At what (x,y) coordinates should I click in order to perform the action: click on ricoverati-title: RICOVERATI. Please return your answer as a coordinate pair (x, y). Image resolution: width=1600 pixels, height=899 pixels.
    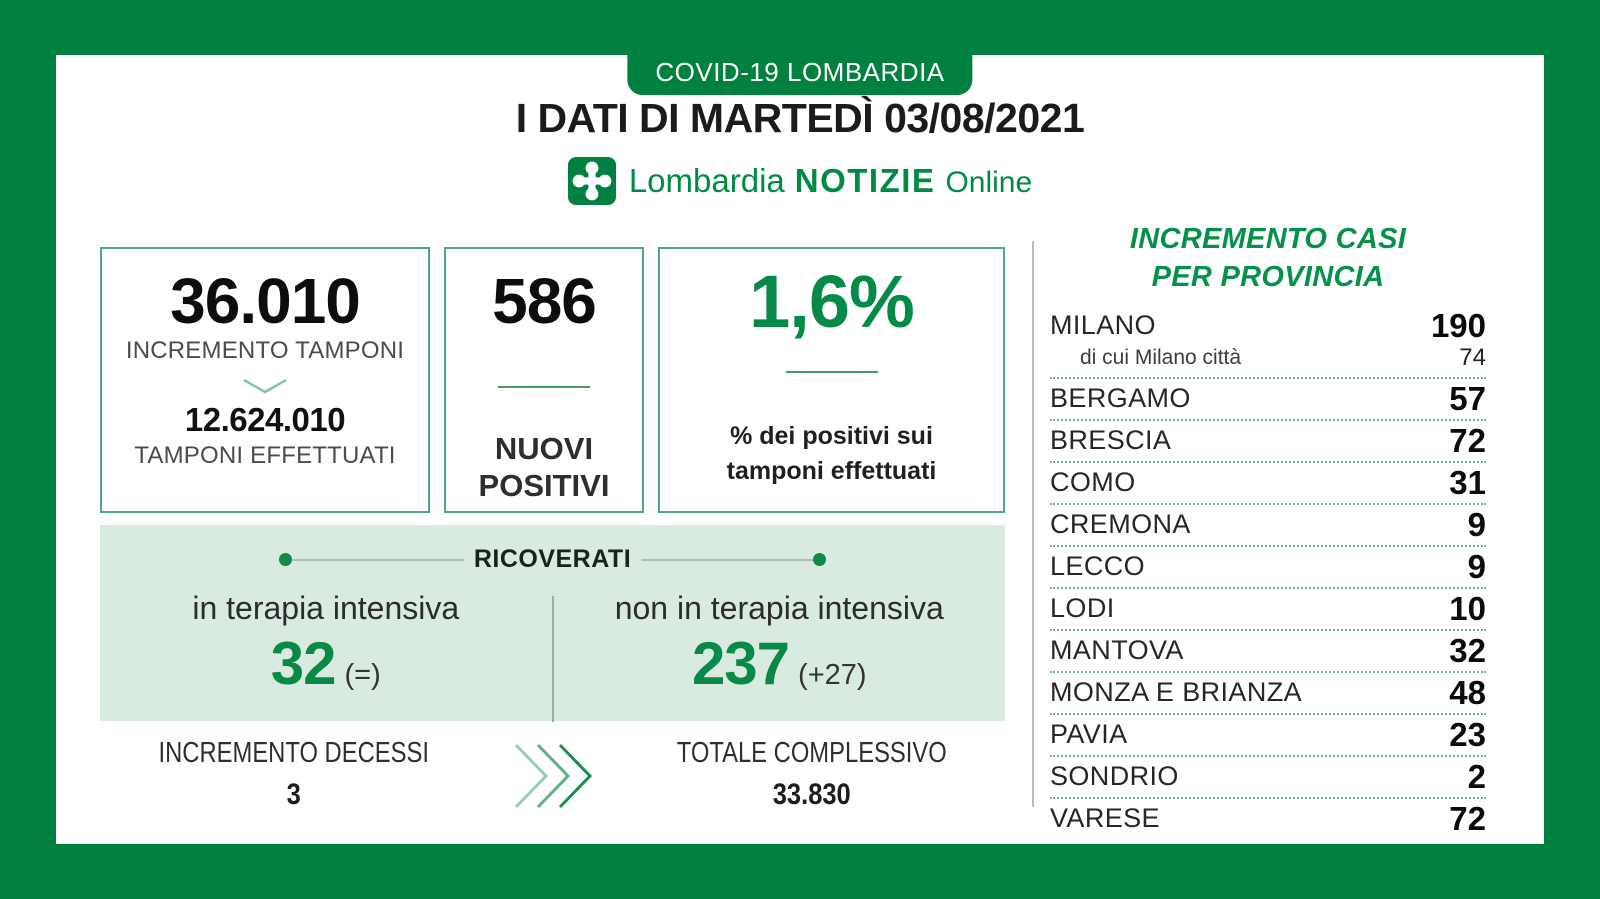
    Looking at the image, I should click on (552, 559).